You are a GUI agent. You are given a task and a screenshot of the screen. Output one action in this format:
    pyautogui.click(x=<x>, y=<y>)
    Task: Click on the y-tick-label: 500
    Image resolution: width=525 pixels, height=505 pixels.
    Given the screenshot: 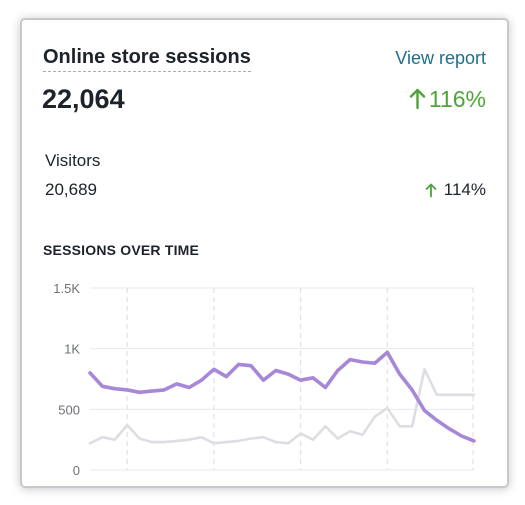 What is the action you would take?
    pyautogui.click(x=69, y=409)
    